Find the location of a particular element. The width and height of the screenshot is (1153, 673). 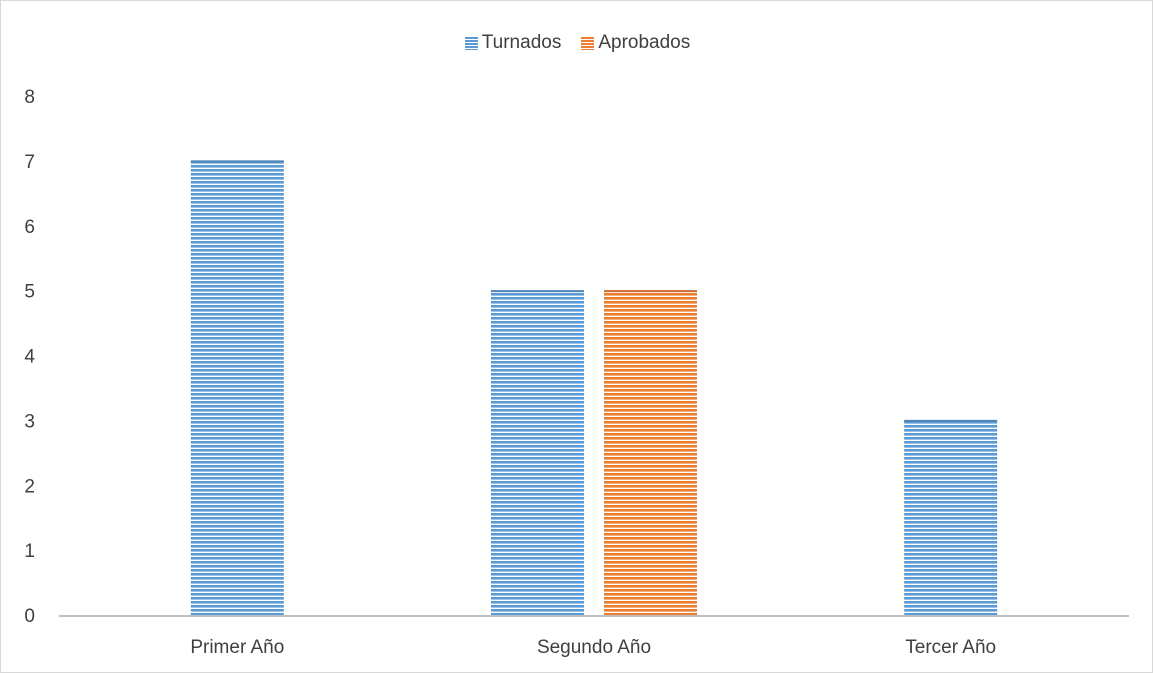

legend-swatch-turnados is located at coordinates (471, 43).